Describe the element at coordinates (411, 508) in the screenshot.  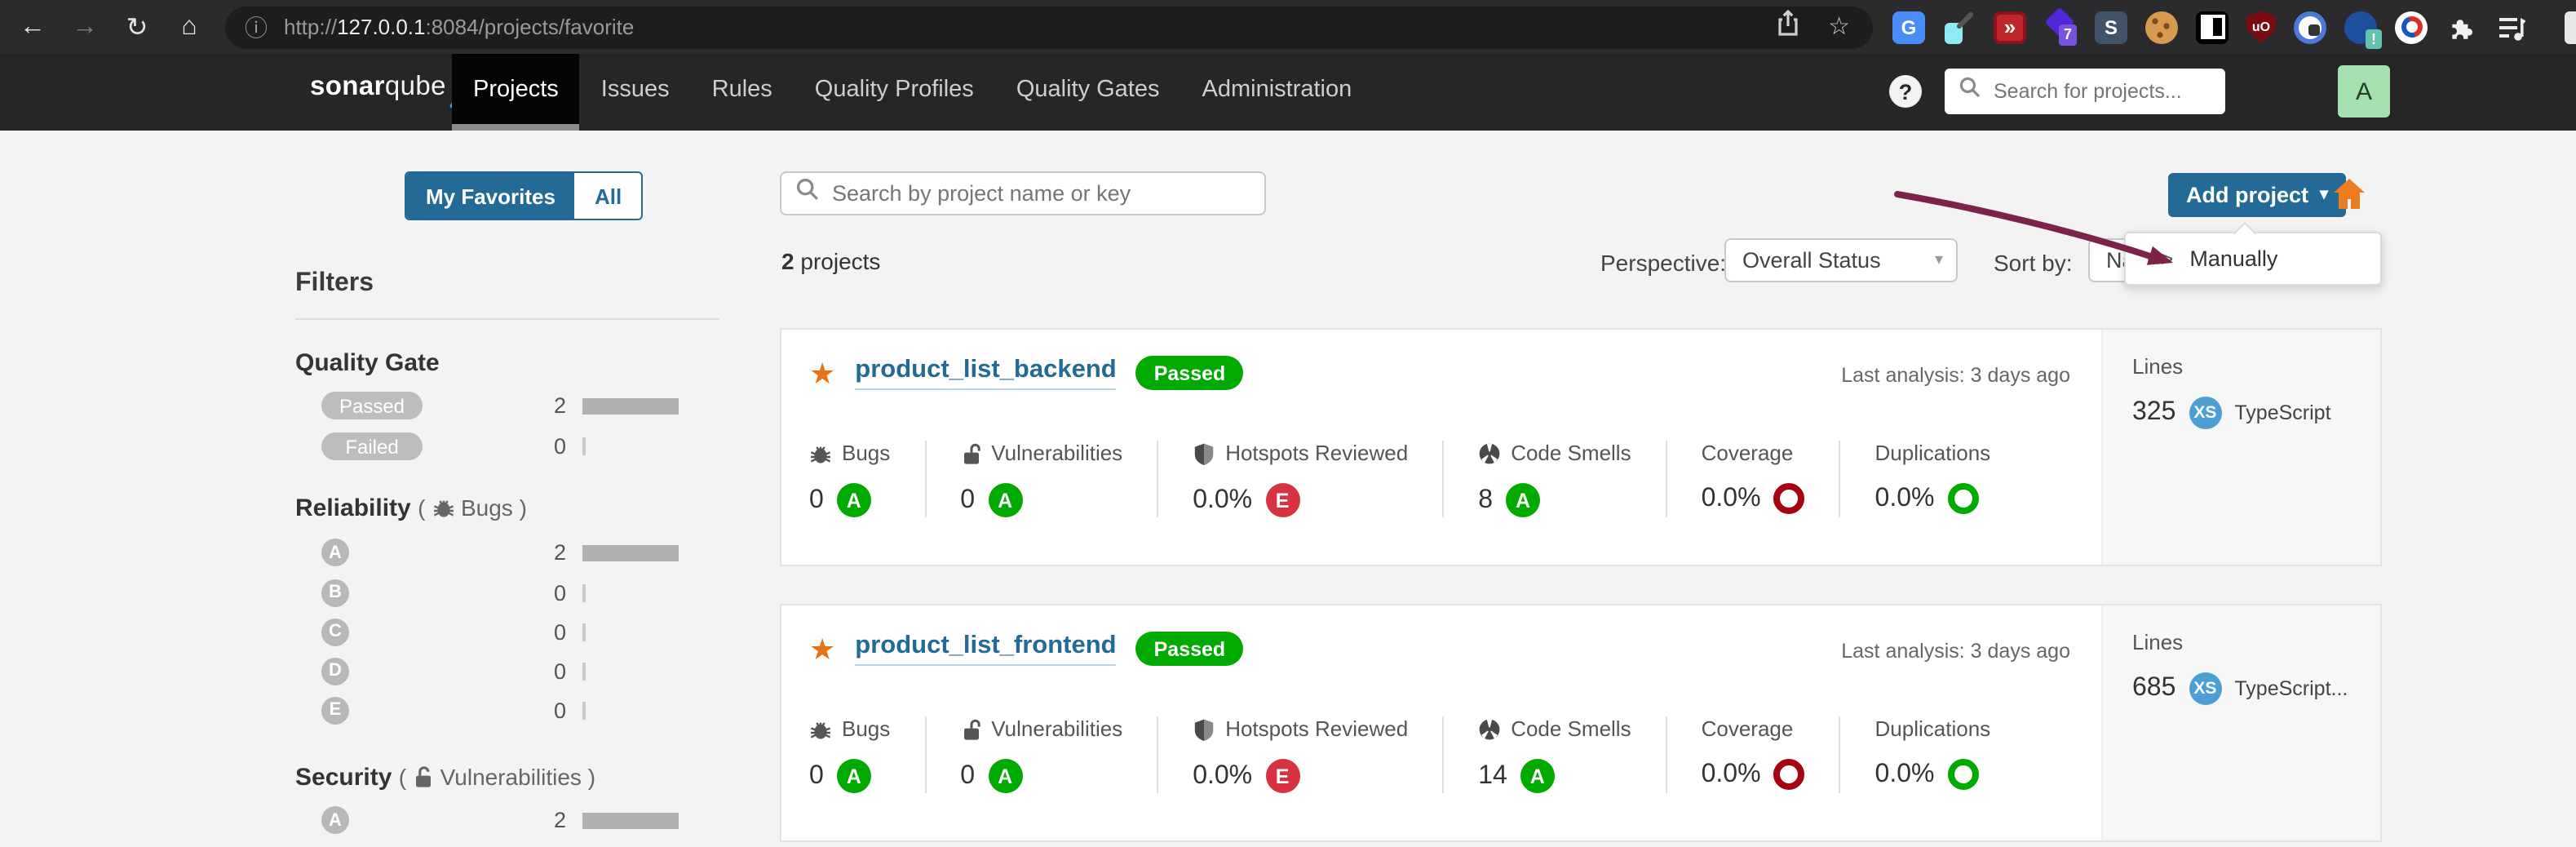
I see `reliability-heading: Reliability ( Bugs )` at that location.